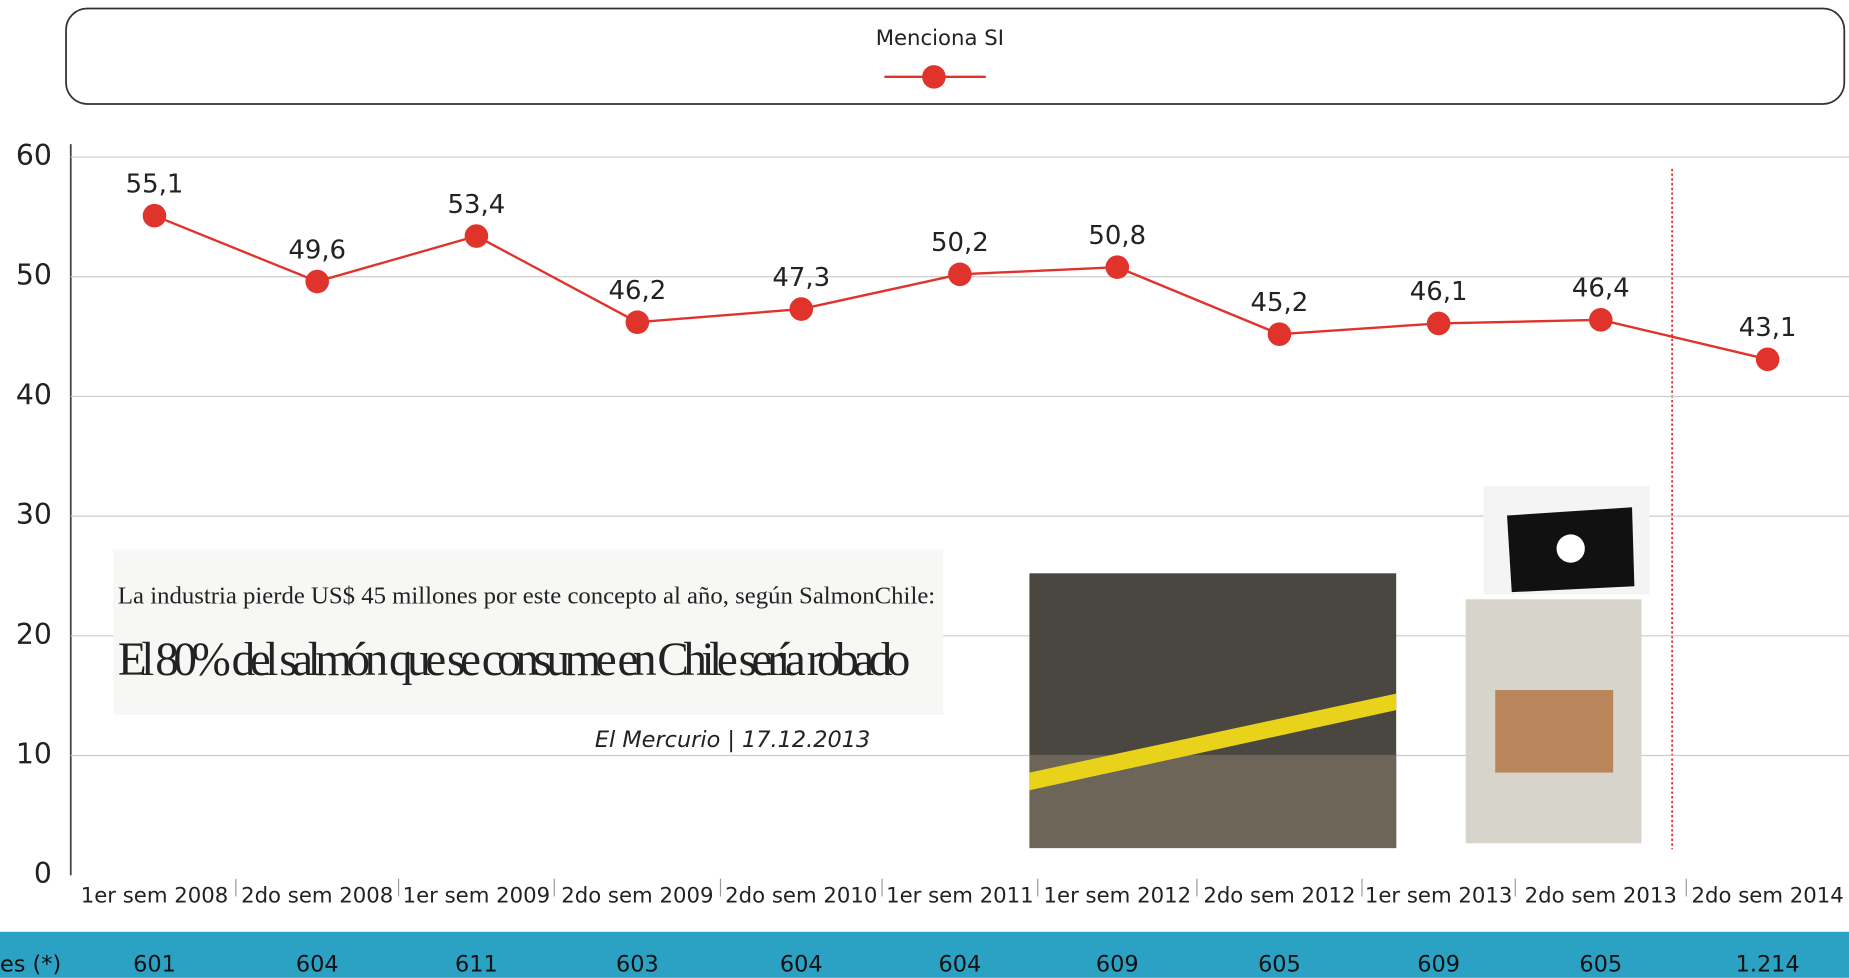 This screenshot has height=978, width=1849. I want to click on y-tick-label: 60, so click(34, 155).